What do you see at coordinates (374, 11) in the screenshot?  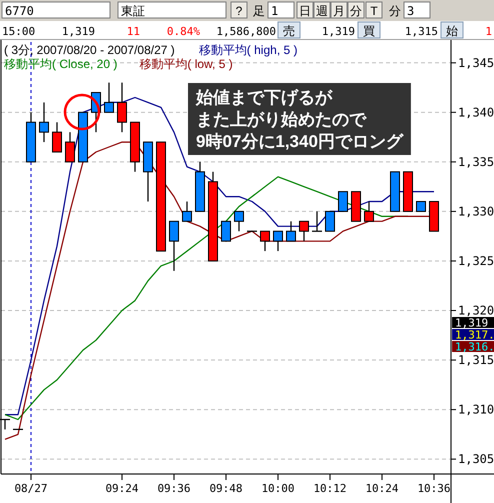 I see `text: T` at bounding box center [374, 11].